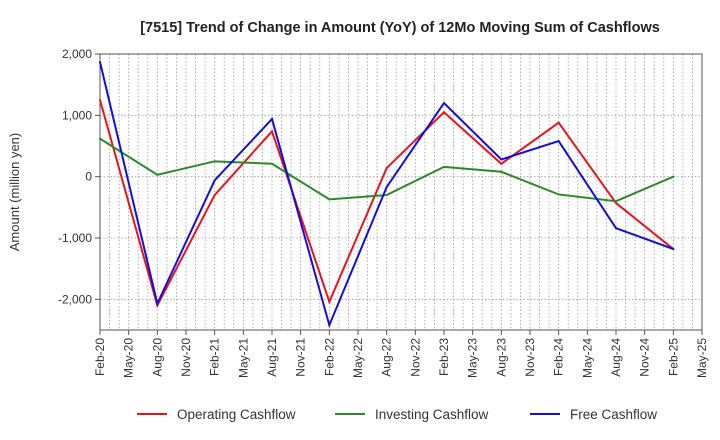  Describe the element at coordinates (702, 358) in the screenshot. I see `x-tick-label: May-25` at that location.